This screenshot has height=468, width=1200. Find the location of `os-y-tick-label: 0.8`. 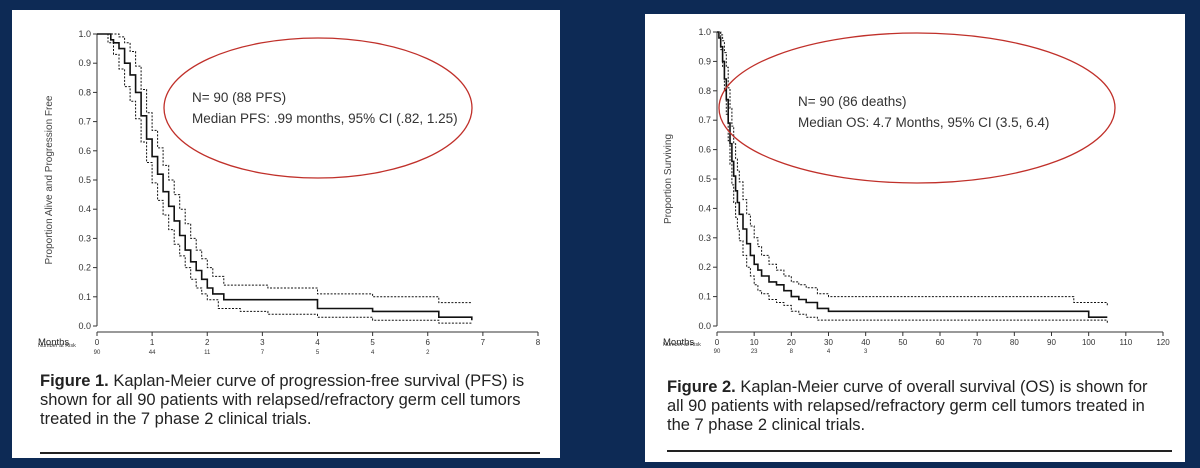

os-y-tick-label: 0.8 is located at coordinates (704, 91).